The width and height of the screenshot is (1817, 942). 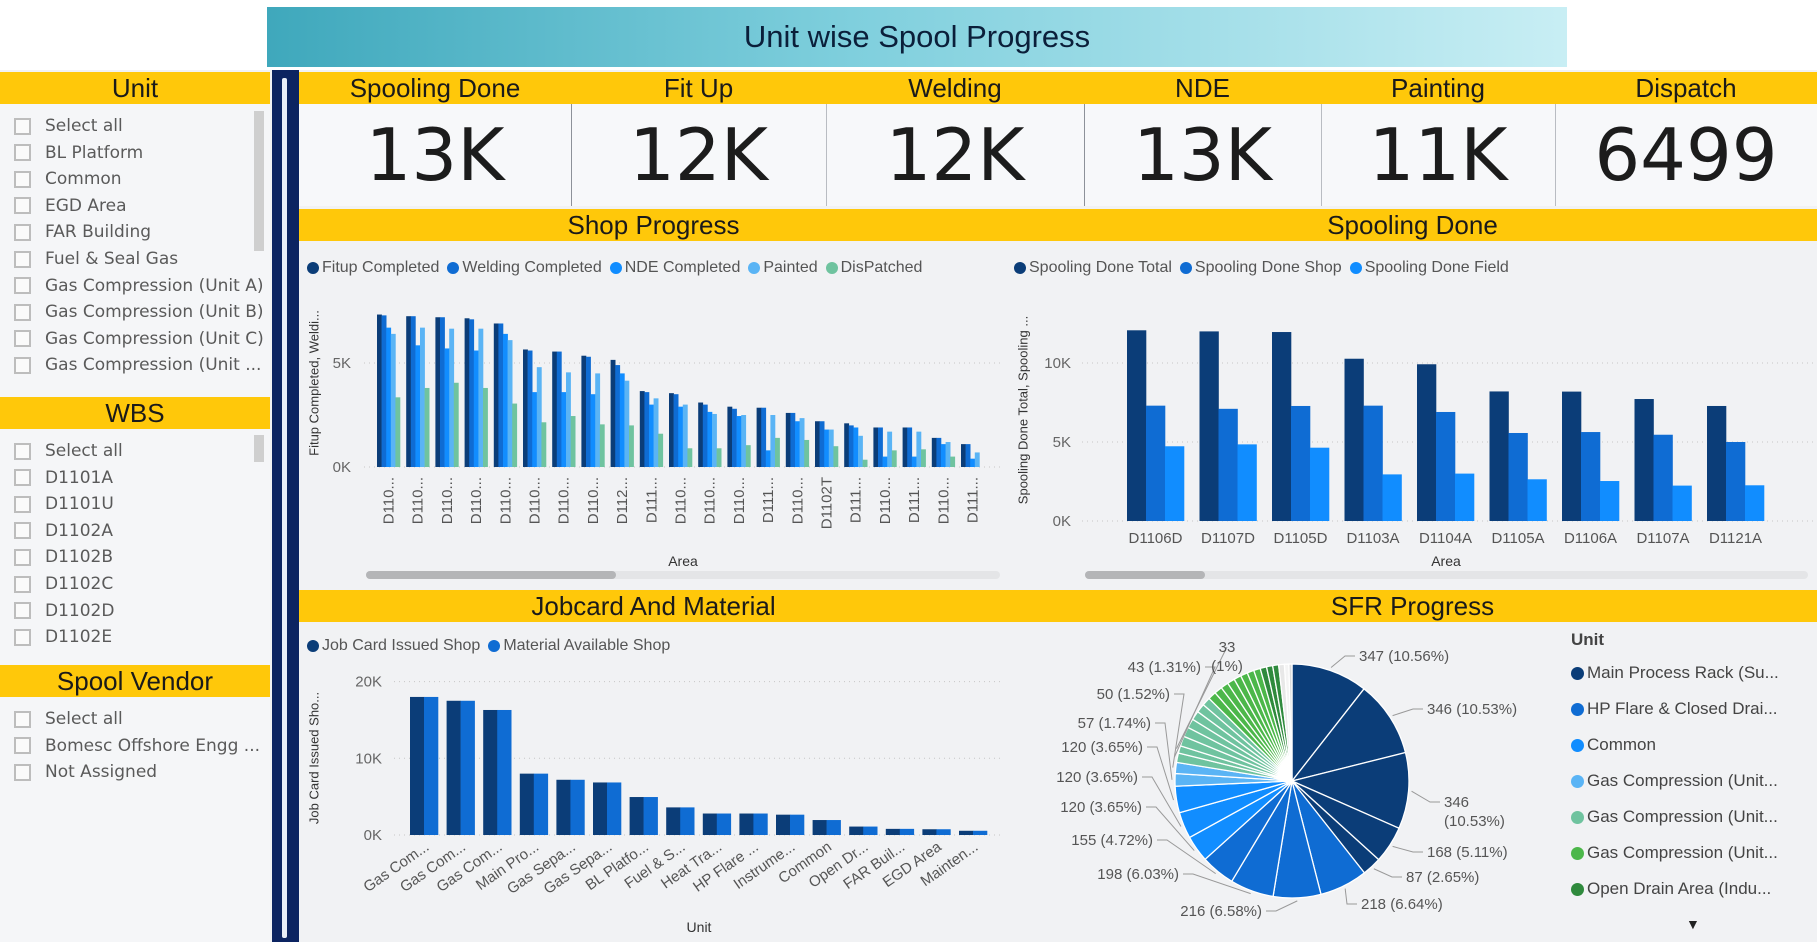 I want to click on slicer-item: Gas Compression (Unit C), so click(x=139, y=339).